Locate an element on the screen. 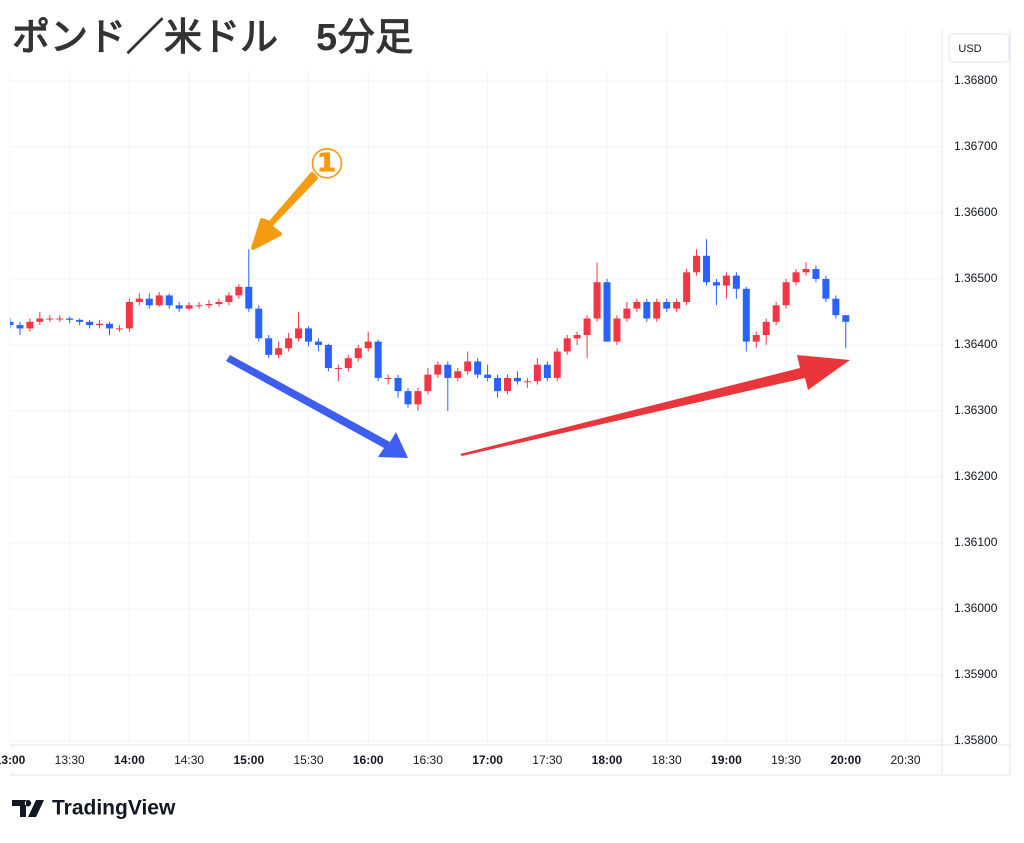 The width and height of the screenshot is (1024, 843). y-tick-label: 1.36200 is located at coordinates (976, 476).